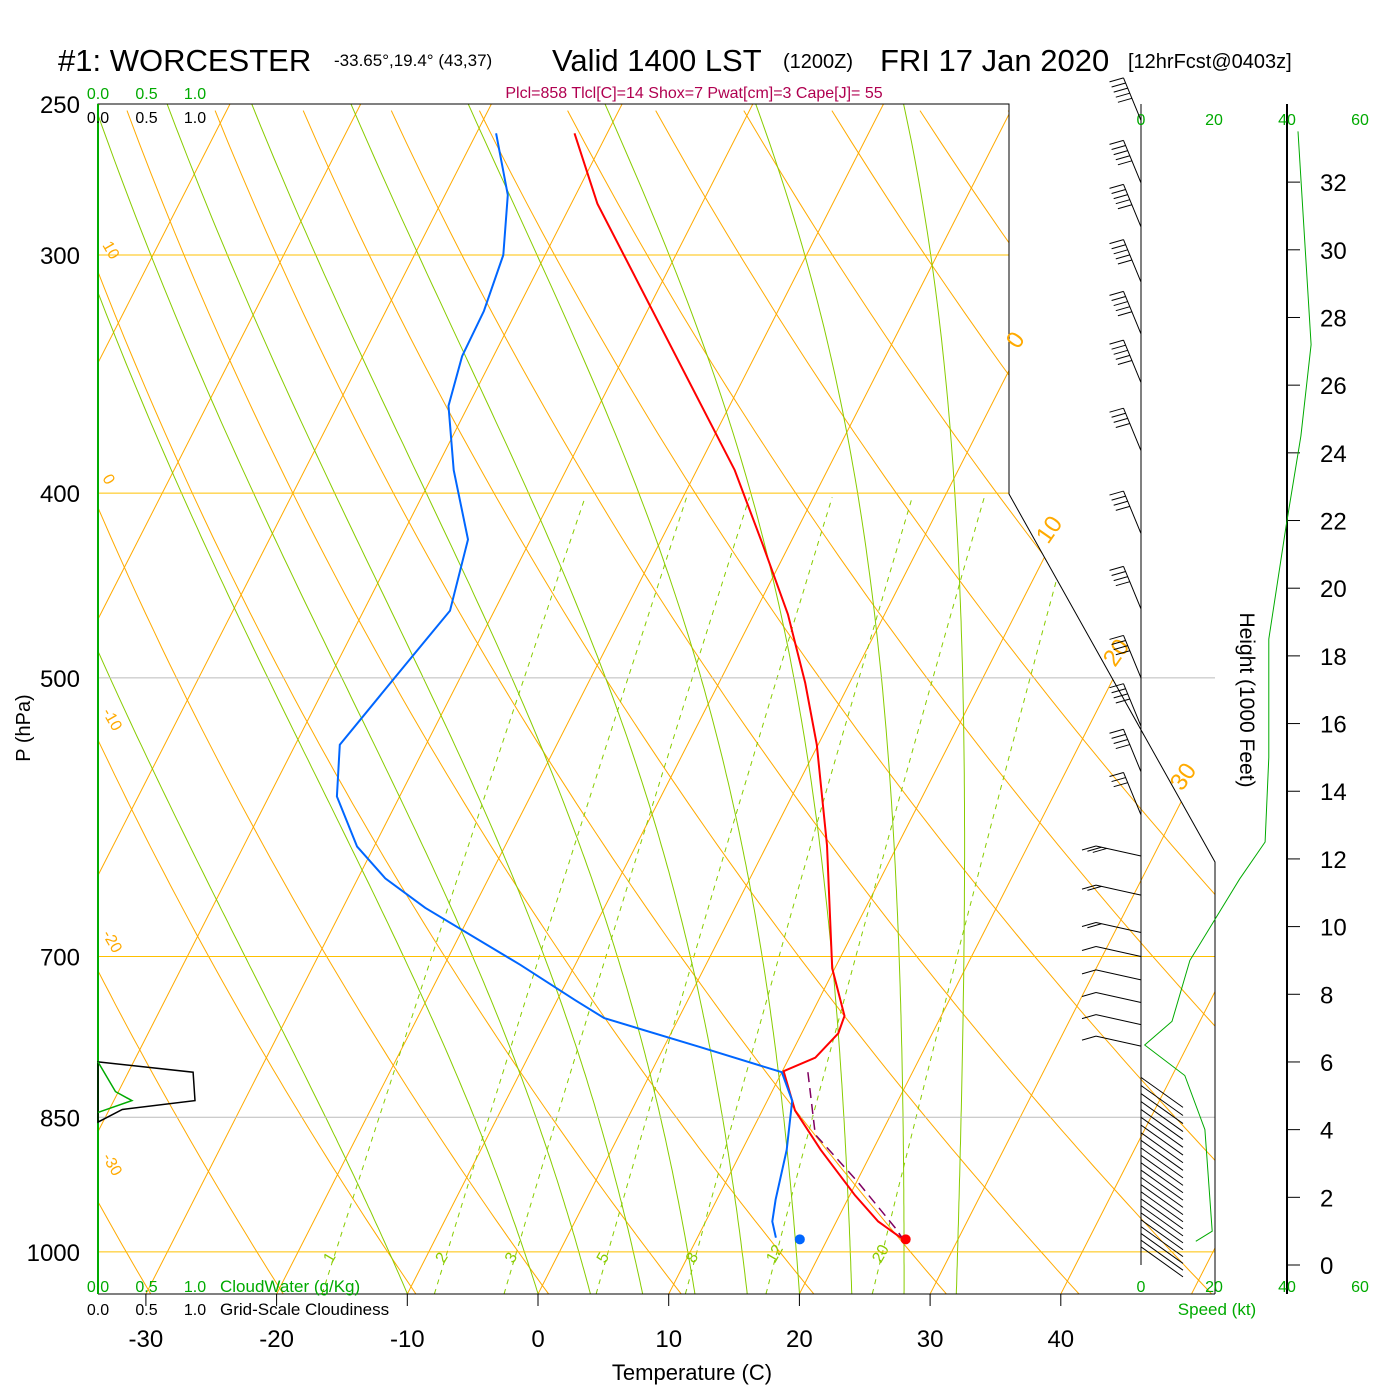  I want to click on isotherm-label-left: 0, so click(108, 480).